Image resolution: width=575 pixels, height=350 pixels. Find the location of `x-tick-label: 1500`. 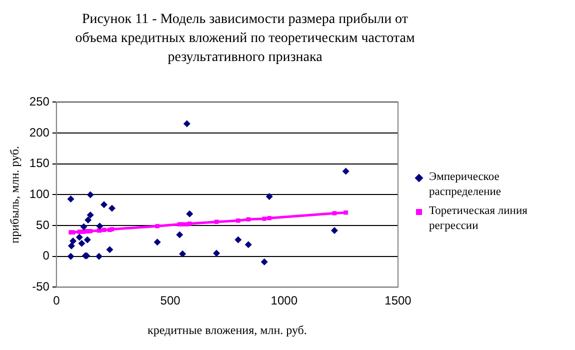

x-tick-label: 1500 is located at coordinates (398, 301).